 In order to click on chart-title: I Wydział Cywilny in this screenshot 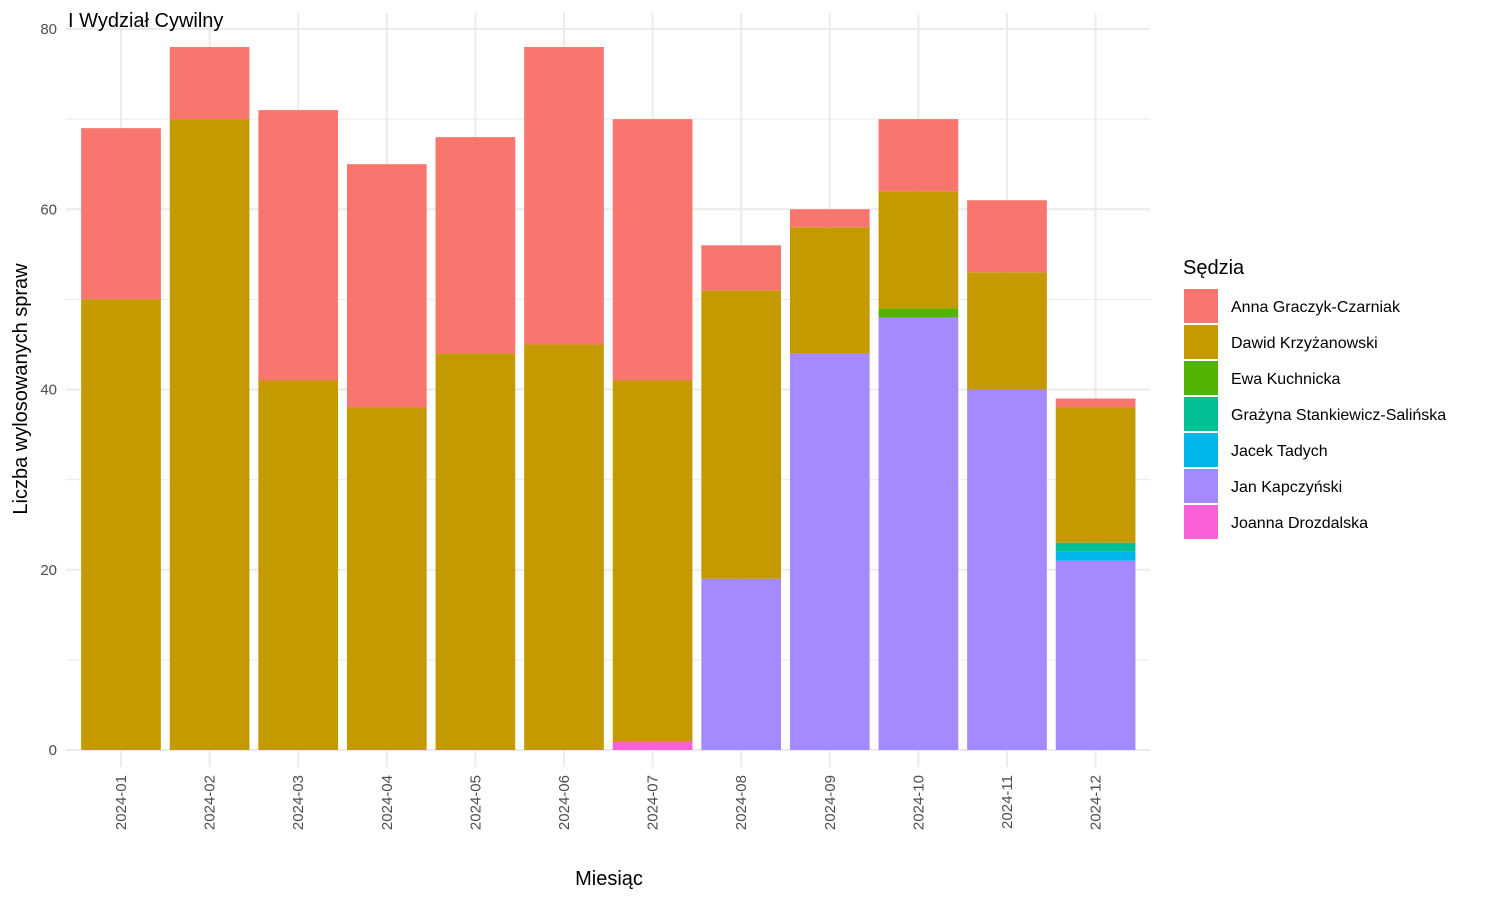, I will do `click(145, 21)`.